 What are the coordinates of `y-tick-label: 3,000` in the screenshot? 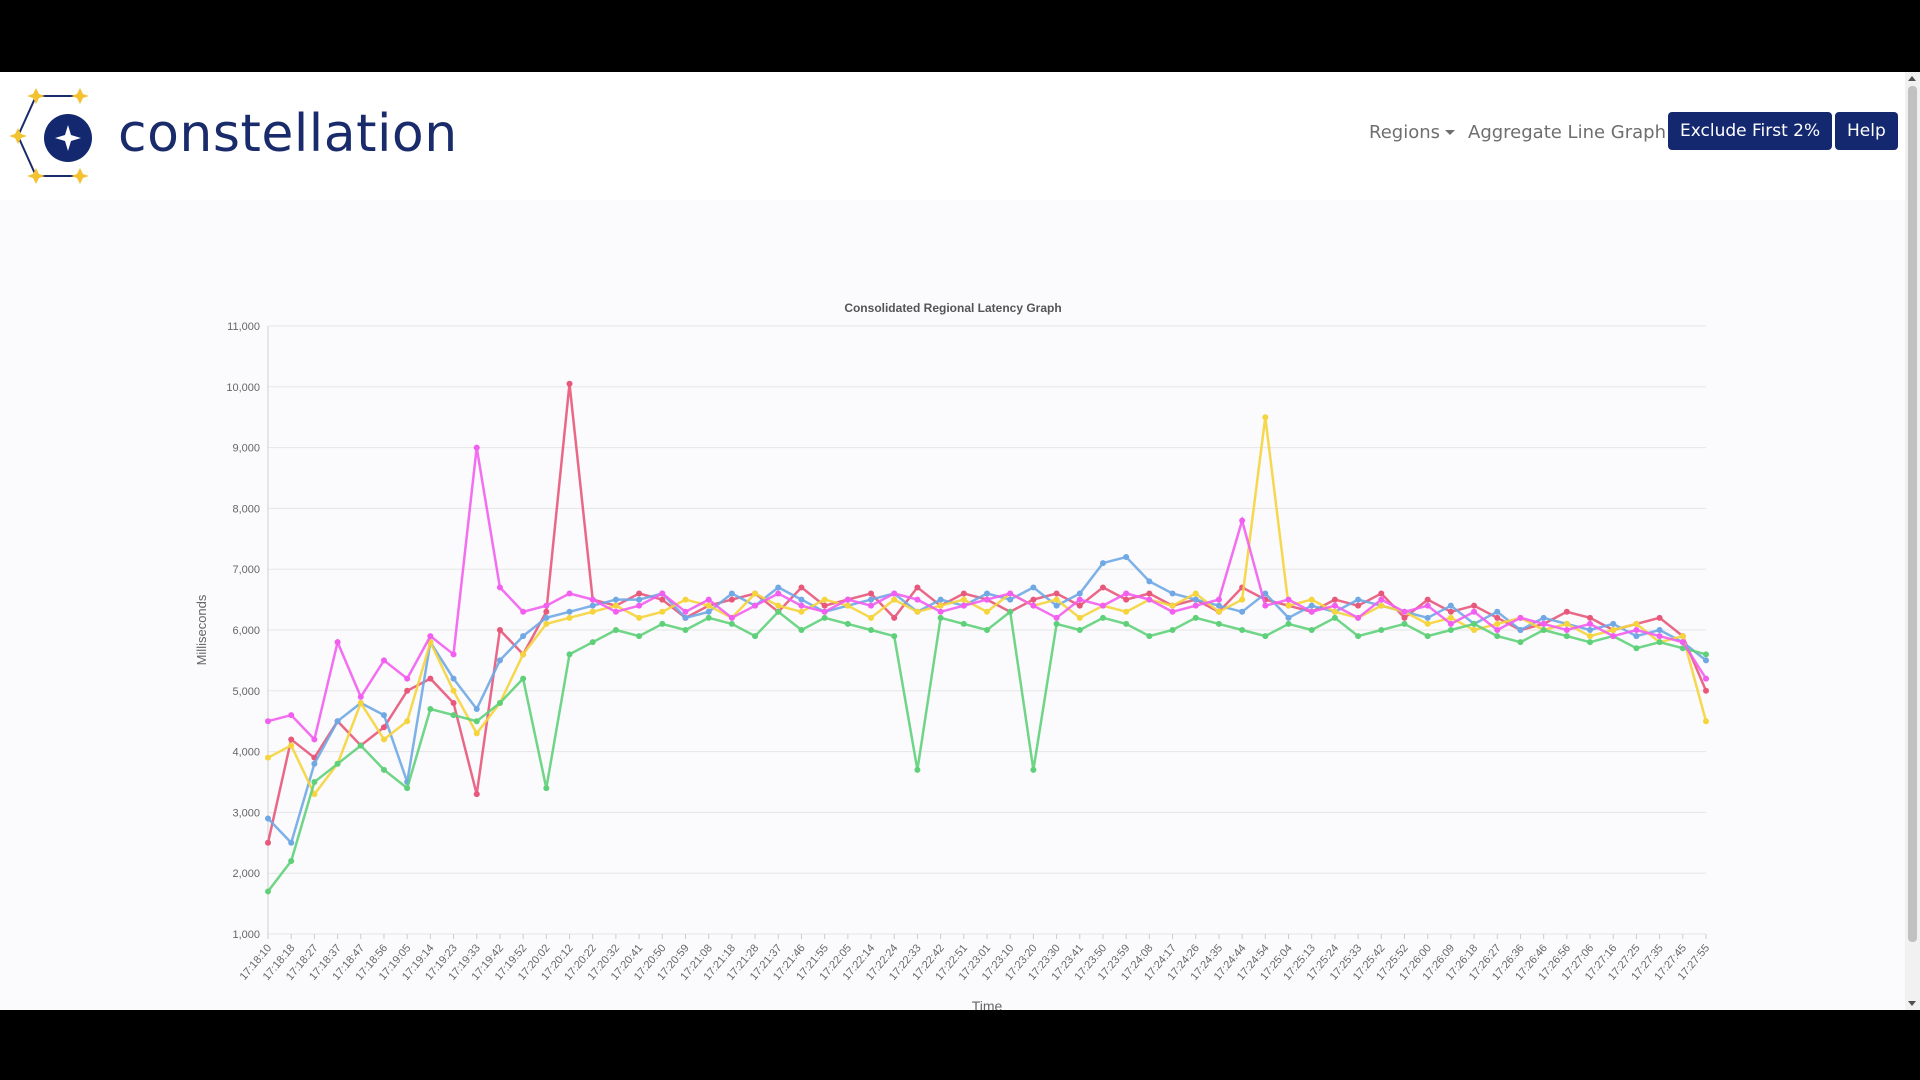 It's located at (246, 813).